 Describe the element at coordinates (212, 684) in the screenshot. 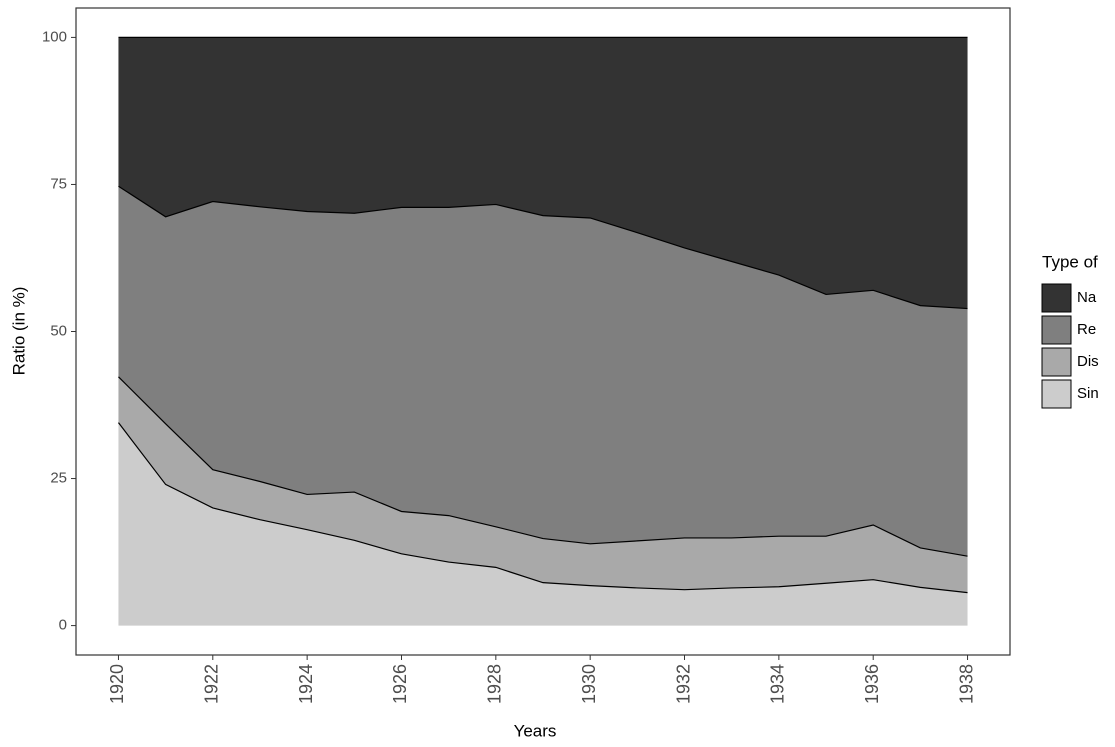

I see `x-tick-label: 1922` at that location.